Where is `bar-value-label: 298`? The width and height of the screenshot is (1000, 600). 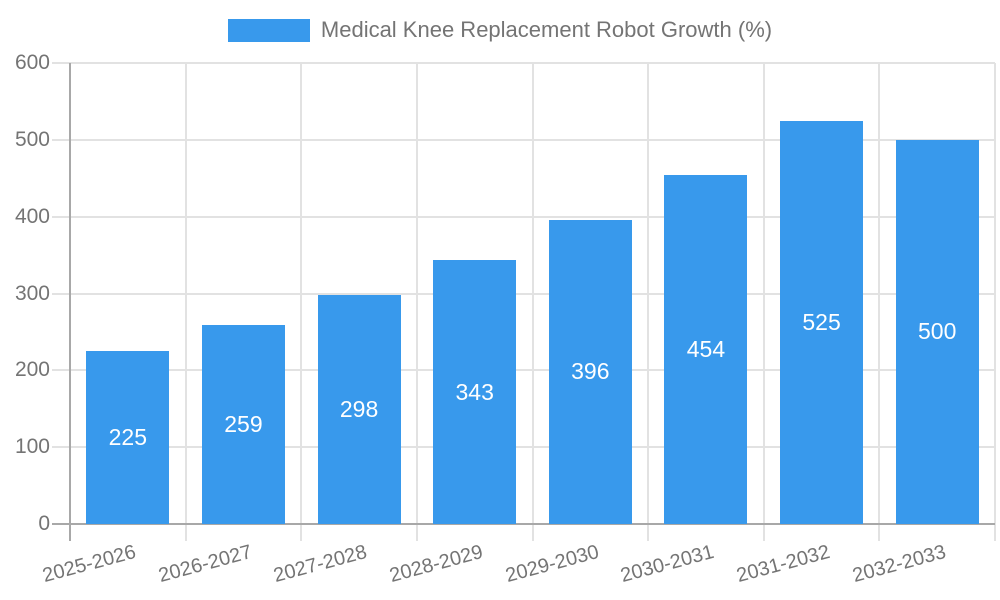 bar-value-label: 298 is located at coordinates (359, 409).